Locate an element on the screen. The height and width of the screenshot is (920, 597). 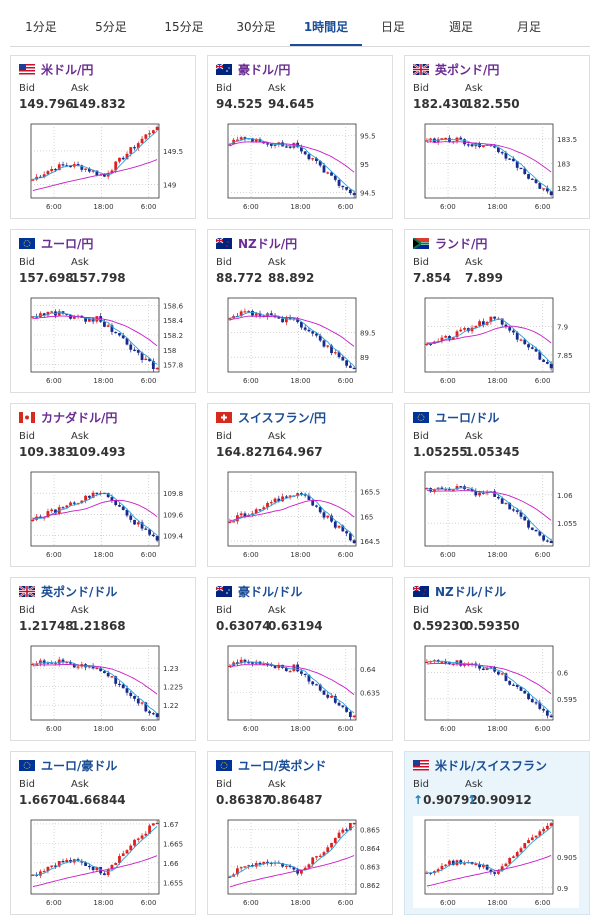
bid-label: Bid is located at coordinates (421, 262).